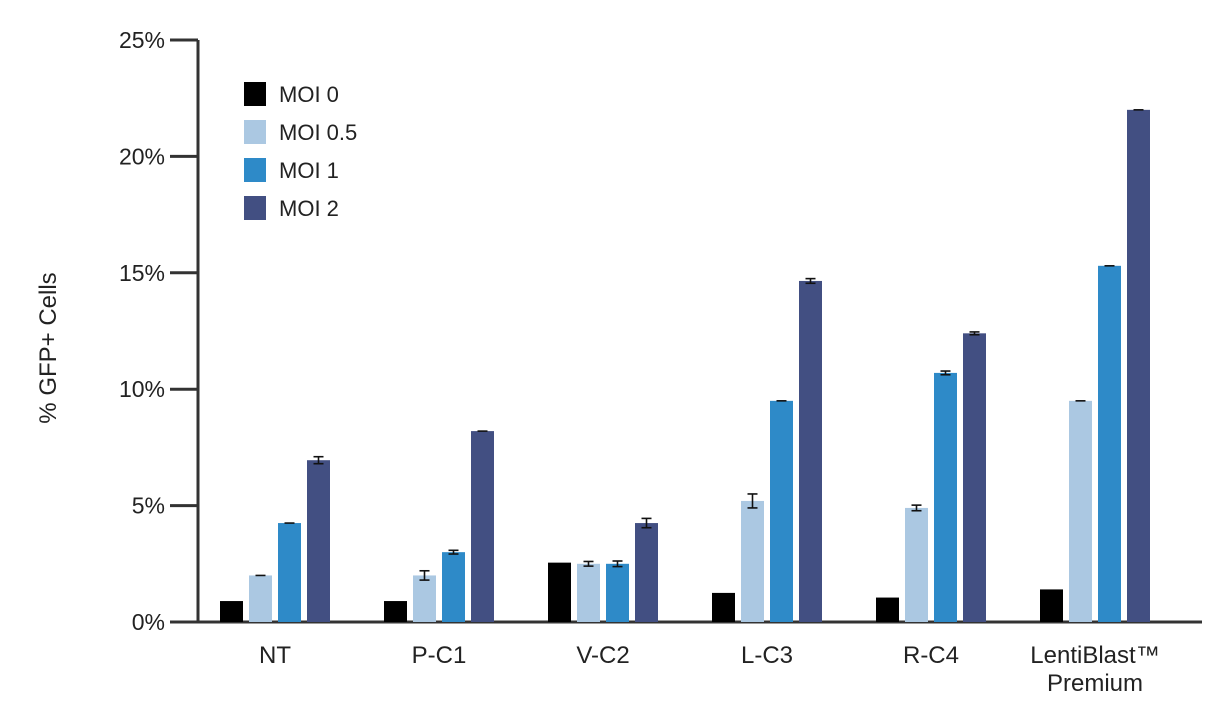 This screenshot has width=1229, height=708. I want to click on x-tick-label: LentiBlast™, so click(1094, 655).